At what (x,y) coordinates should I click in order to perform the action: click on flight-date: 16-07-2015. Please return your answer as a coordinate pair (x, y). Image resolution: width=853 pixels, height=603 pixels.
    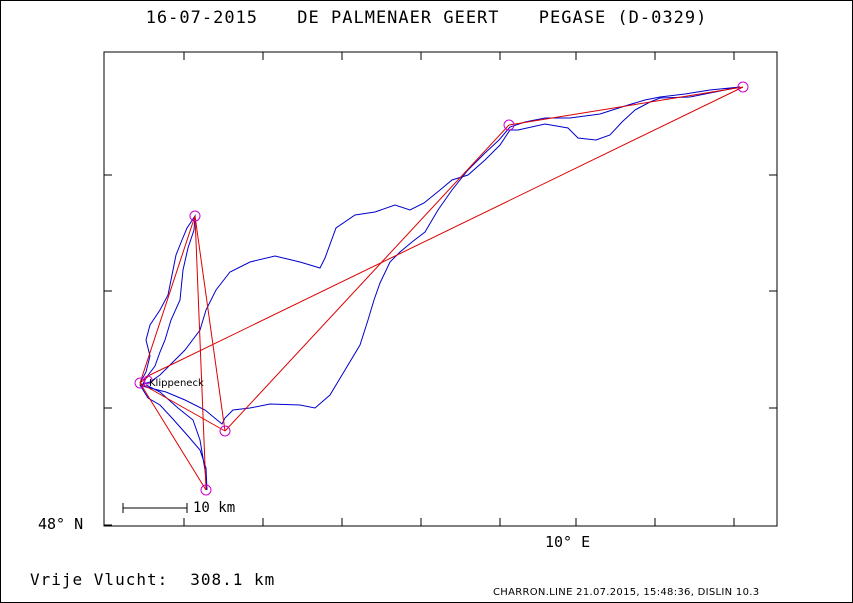
    Looking at the image, I should click on (202, 18).